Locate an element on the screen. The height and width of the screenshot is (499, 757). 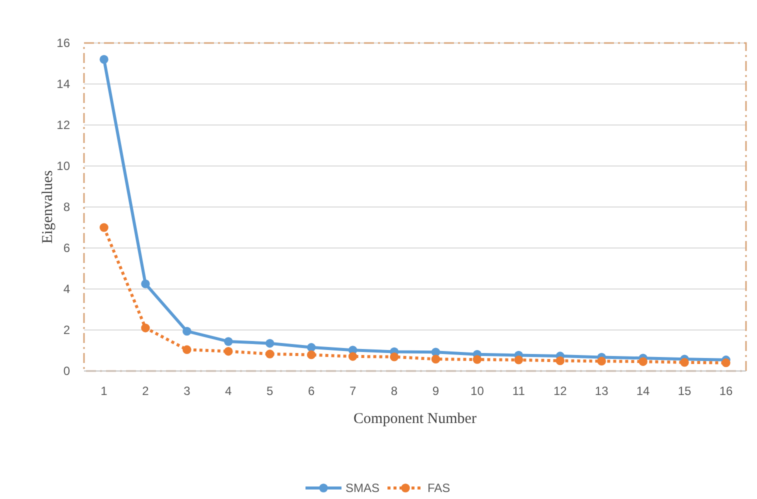
x-tick-label: 10 is located at coordinates (477, 391).